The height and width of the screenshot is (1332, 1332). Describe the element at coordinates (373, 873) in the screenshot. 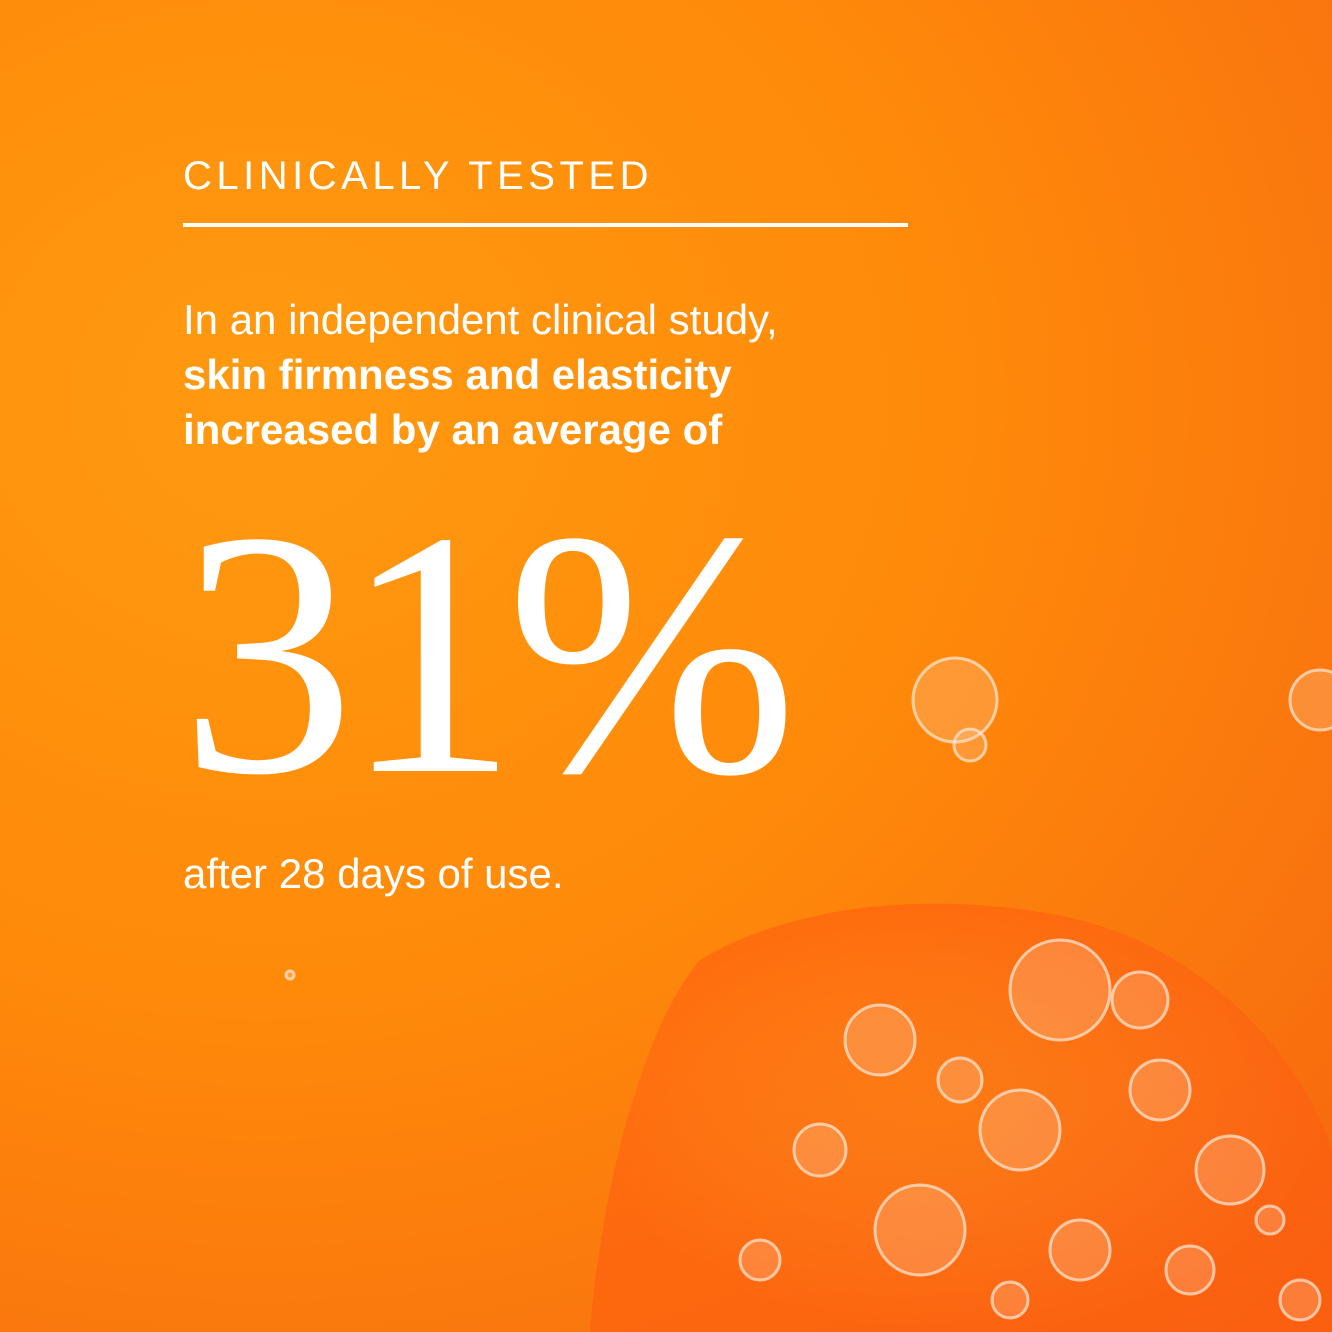

I see `footnote: after 28 days of use.` at that location.